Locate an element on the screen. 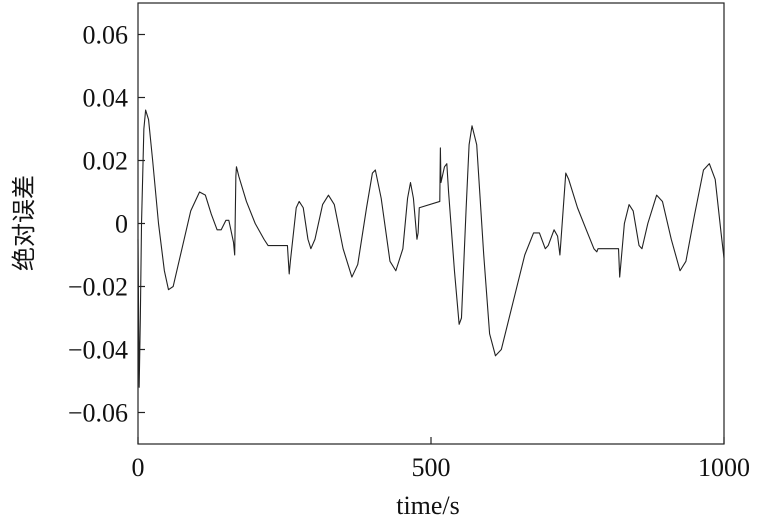 The image size is (758, 525). y-tick-label: 0.04 is located at coordinates (106, 98).